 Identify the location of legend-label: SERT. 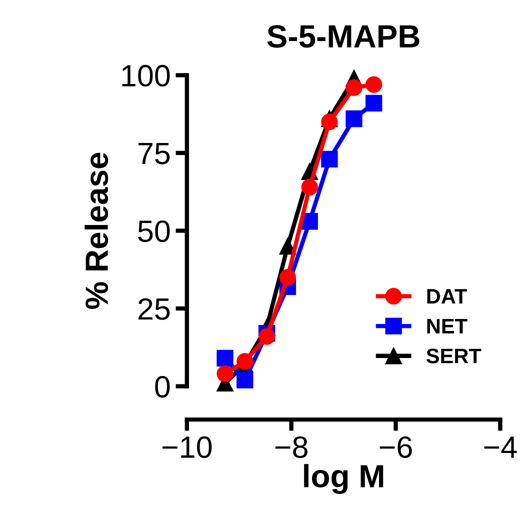
(454, 356).